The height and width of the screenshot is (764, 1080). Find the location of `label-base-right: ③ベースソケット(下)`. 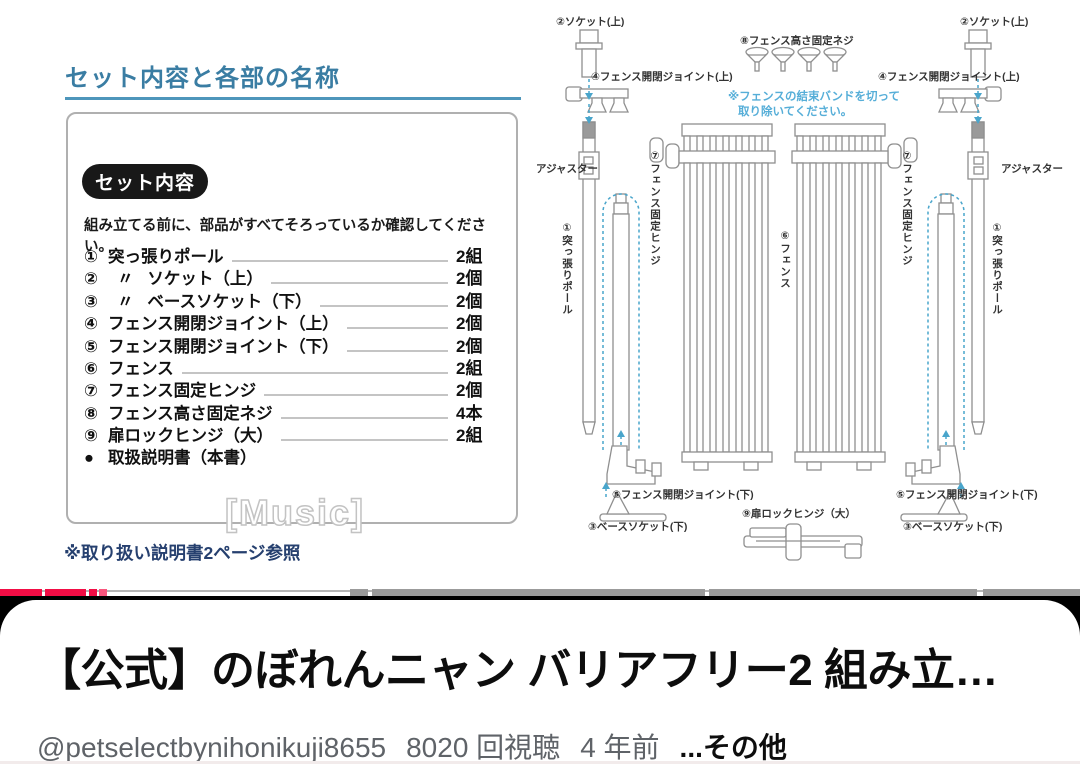

label-base-right: ③ベースソケット(下) is located at coordinates (953, 527).